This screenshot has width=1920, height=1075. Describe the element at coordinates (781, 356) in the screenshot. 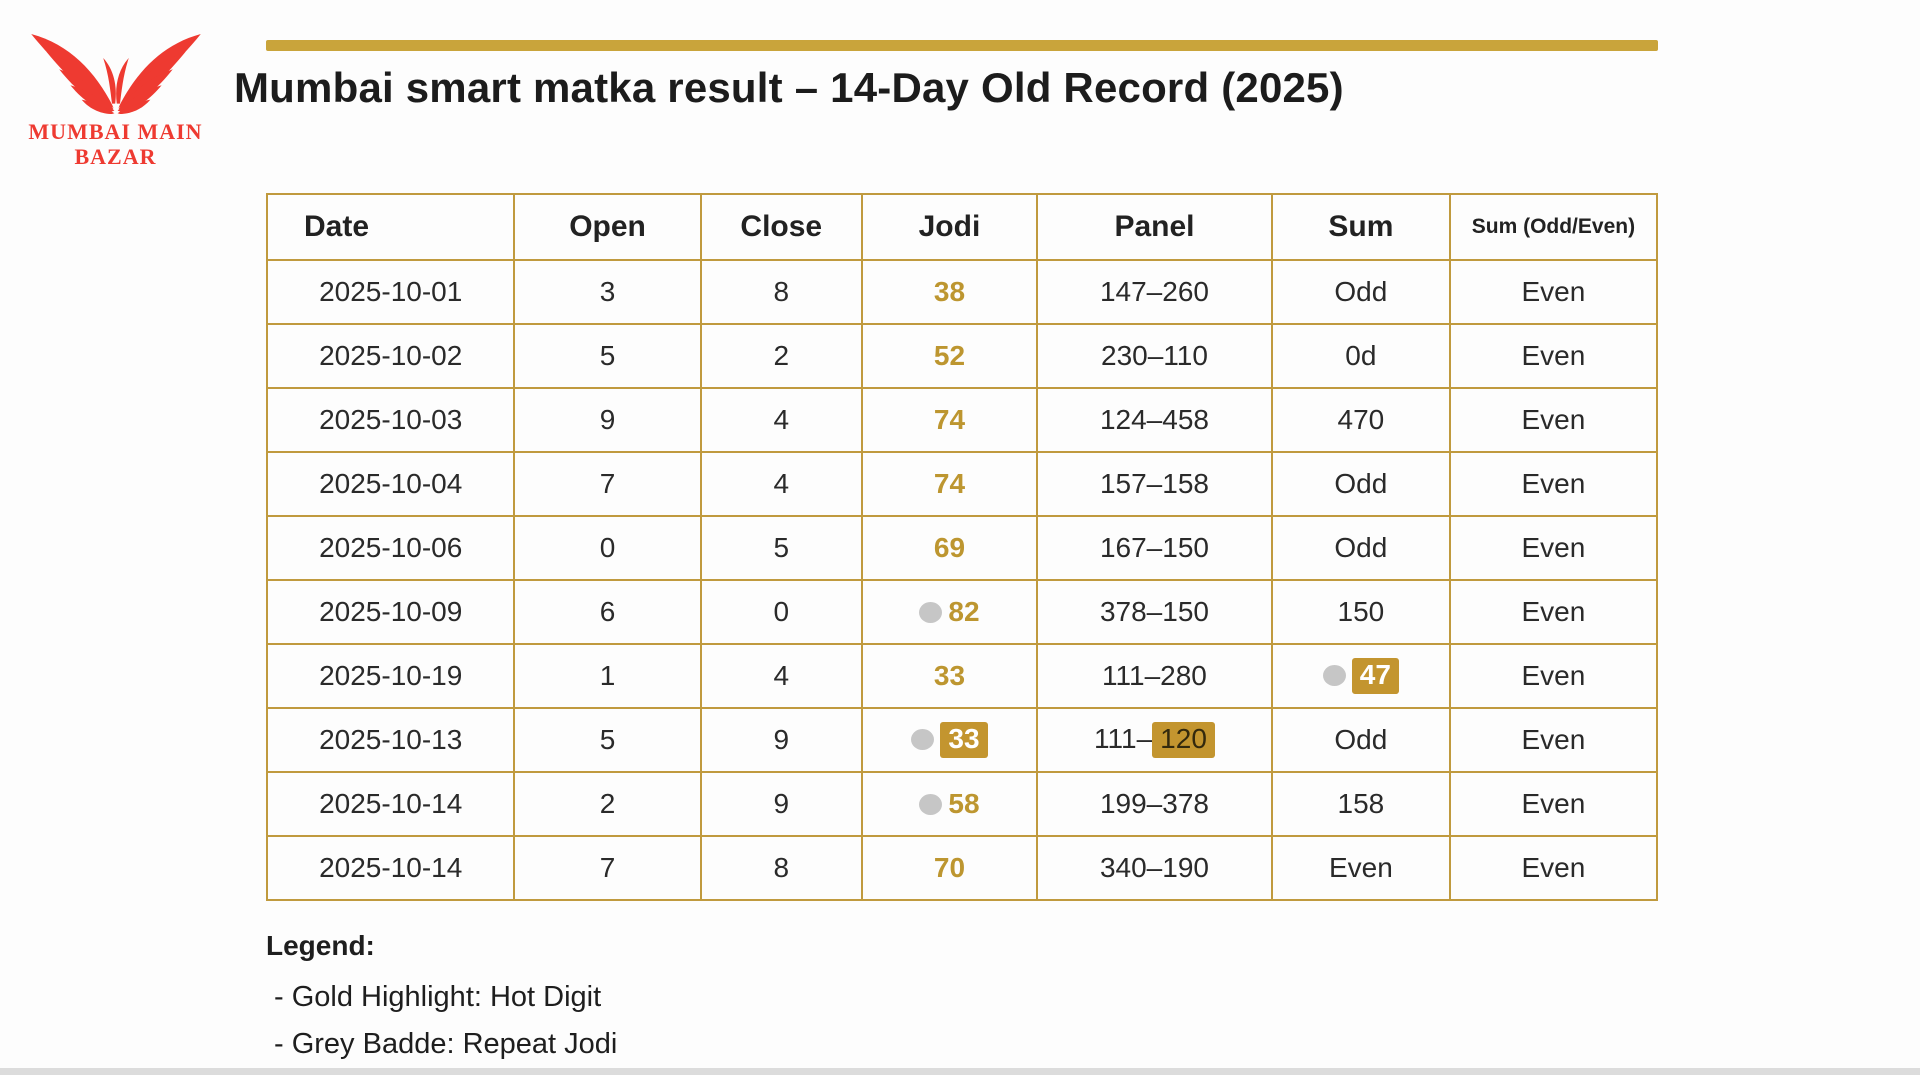

I see `cell-close: 2` at that location.